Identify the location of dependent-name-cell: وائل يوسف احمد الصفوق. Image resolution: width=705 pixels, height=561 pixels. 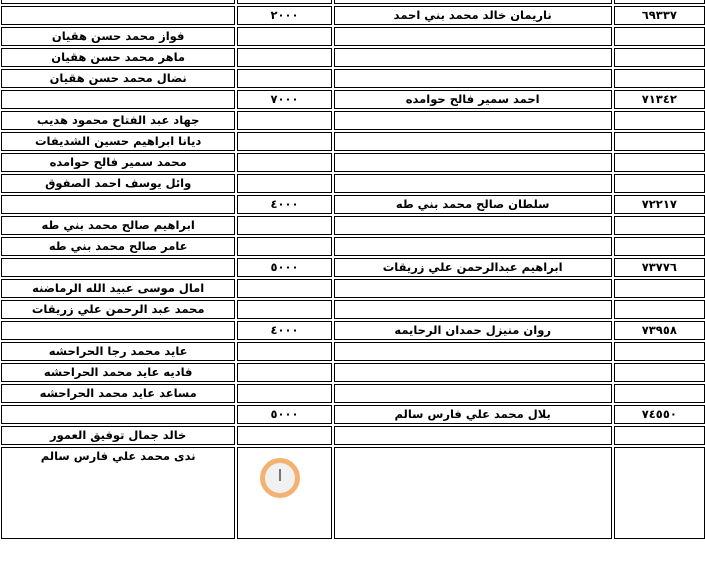
(118, 183).